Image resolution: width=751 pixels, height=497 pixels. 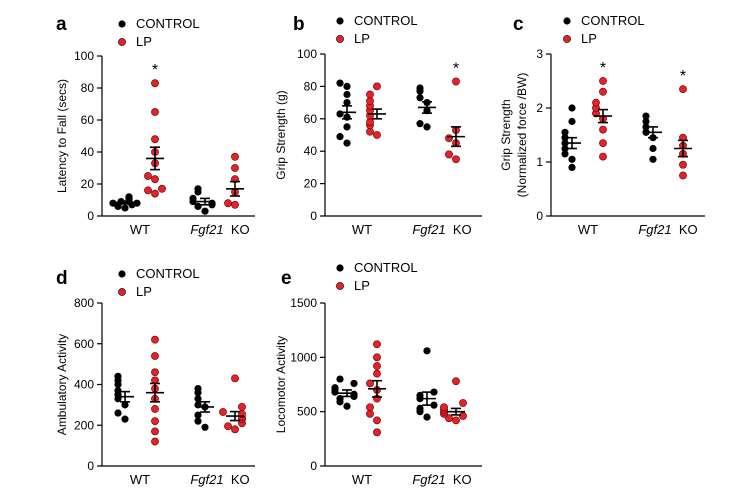 I want to click on panel-letter: b, so click(x=299, y=24).